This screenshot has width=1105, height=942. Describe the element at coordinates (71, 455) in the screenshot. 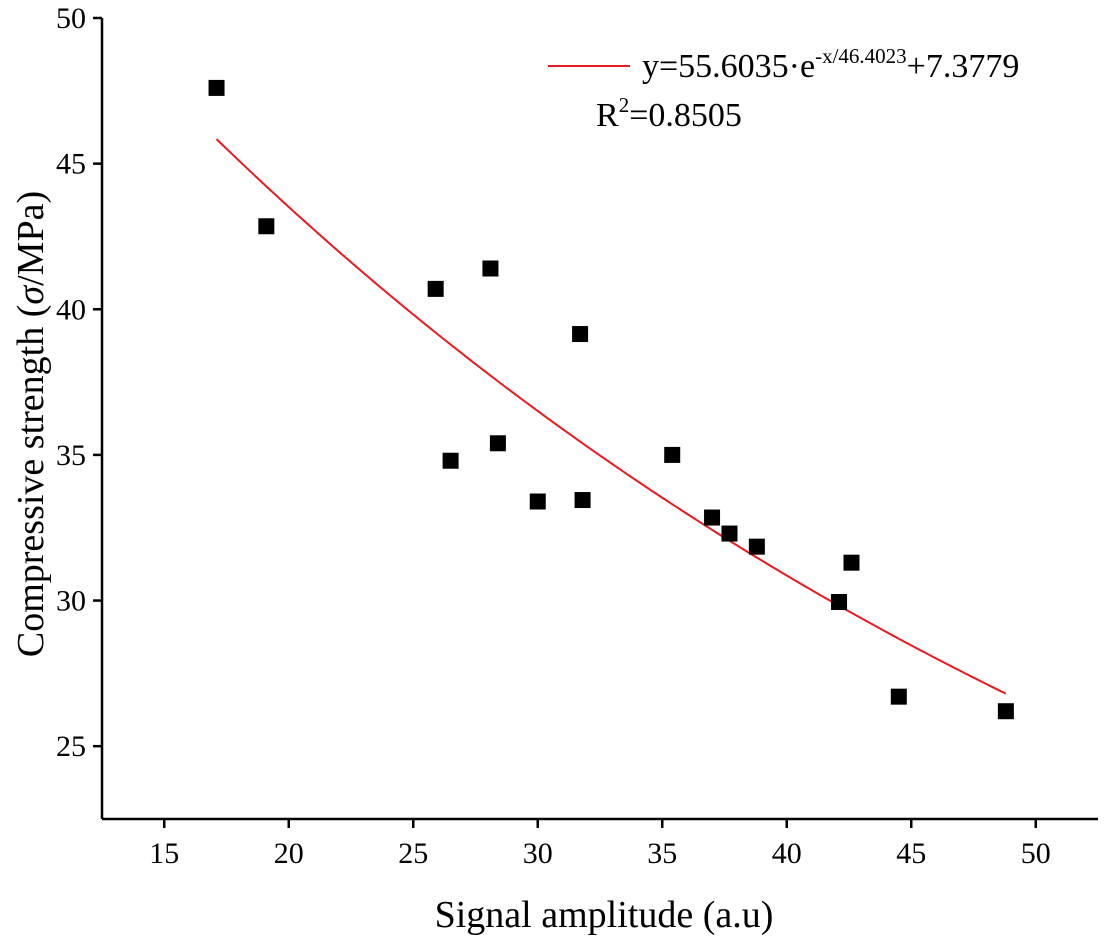

I see `y-tick-label: 35` at that location.